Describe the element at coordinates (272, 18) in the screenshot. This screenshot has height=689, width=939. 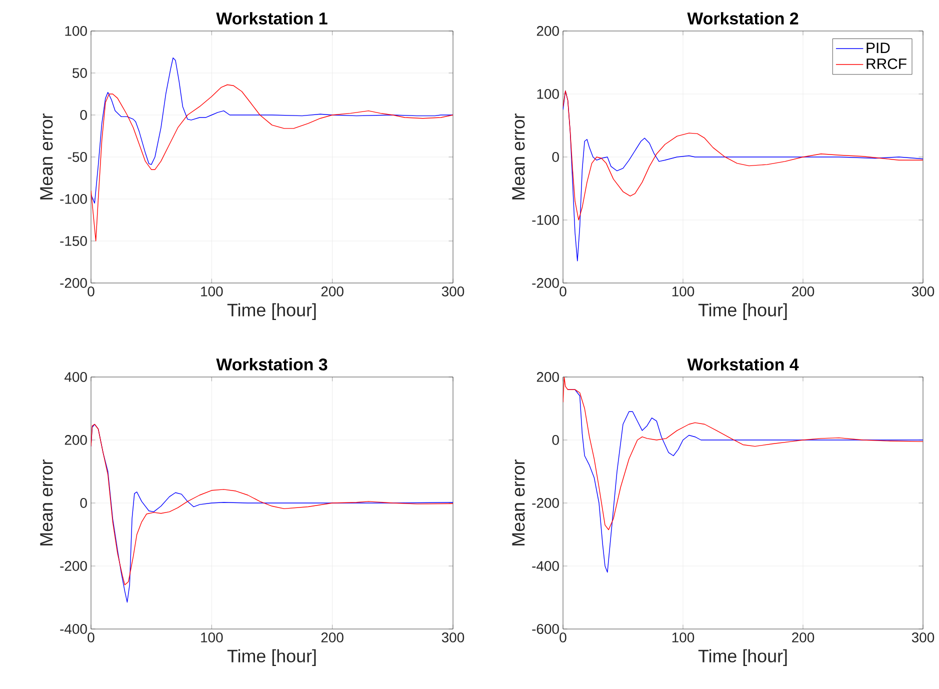
I see `chart-title: Workstation 1` at that location.